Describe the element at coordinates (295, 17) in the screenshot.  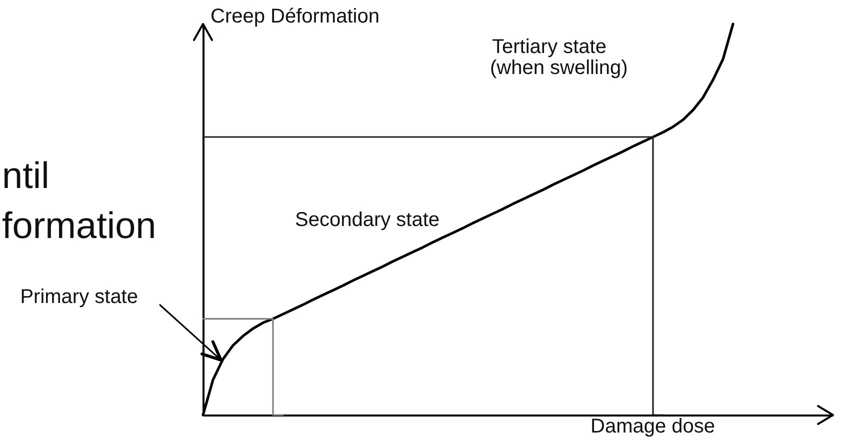
I see `y-axis-title: Creep Déformation` at that location.